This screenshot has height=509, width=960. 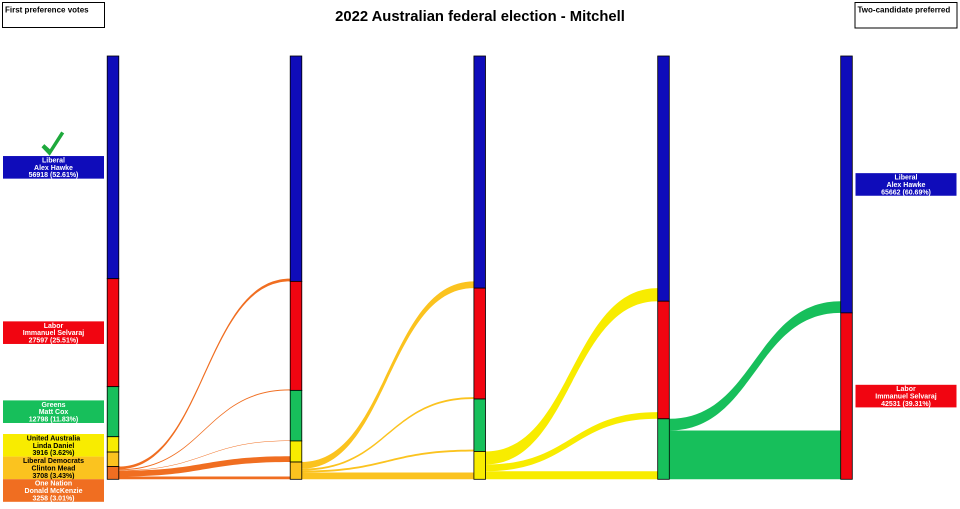 I want to click on svg-text: 12798 (11.83%), so click(x=53, y=420).